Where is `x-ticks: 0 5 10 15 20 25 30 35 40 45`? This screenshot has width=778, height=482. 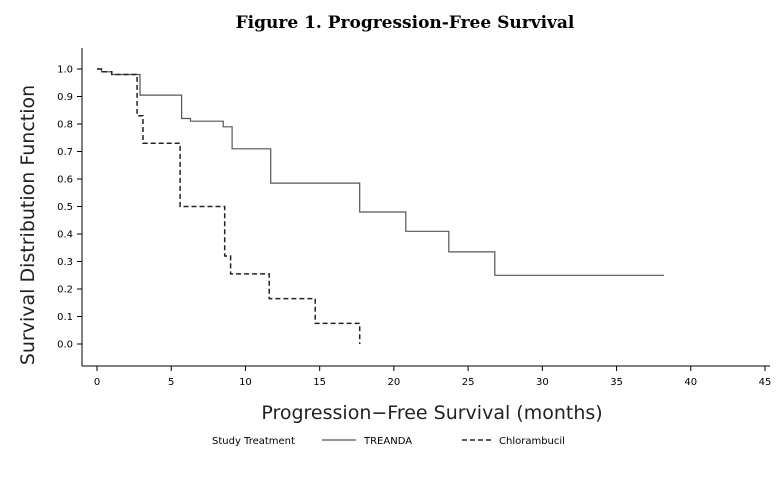 x-ticks: 0 5 10 15 20 25 30 35 40 45 is located at coordinates (433, 377).